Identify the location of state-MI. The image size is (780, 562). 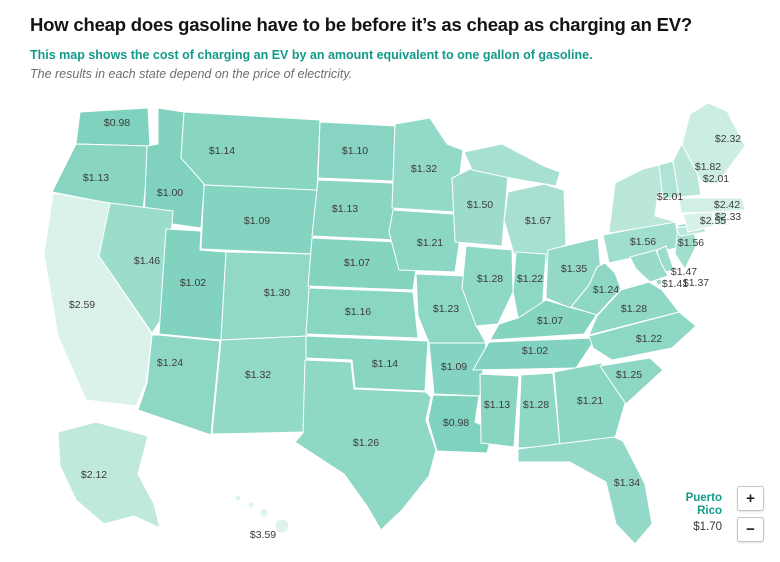
(512, 165).